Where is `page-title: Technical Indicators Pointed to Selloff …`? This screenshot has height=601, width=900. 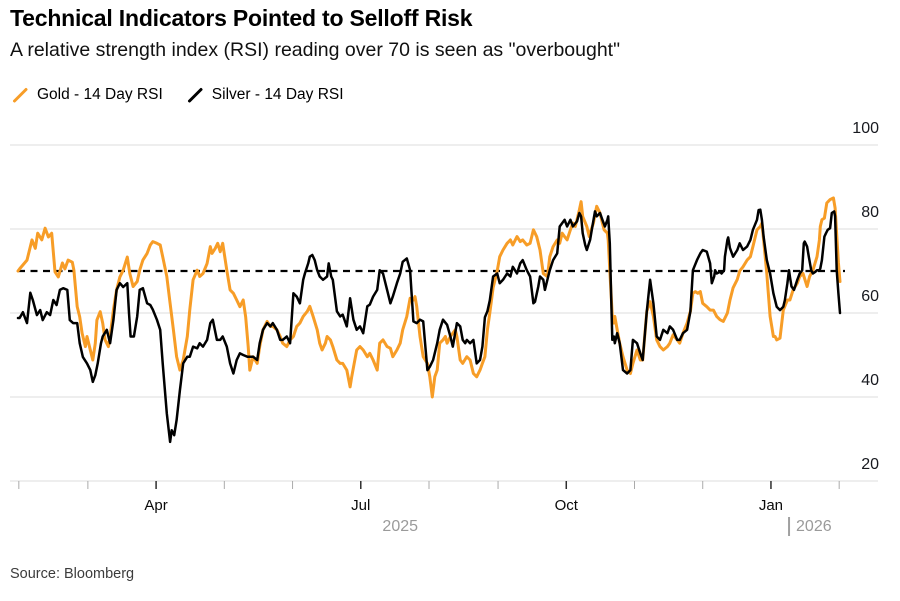 page-title: Technical Indicators Pointed to Selloff … is located at coordinates (241, 18).